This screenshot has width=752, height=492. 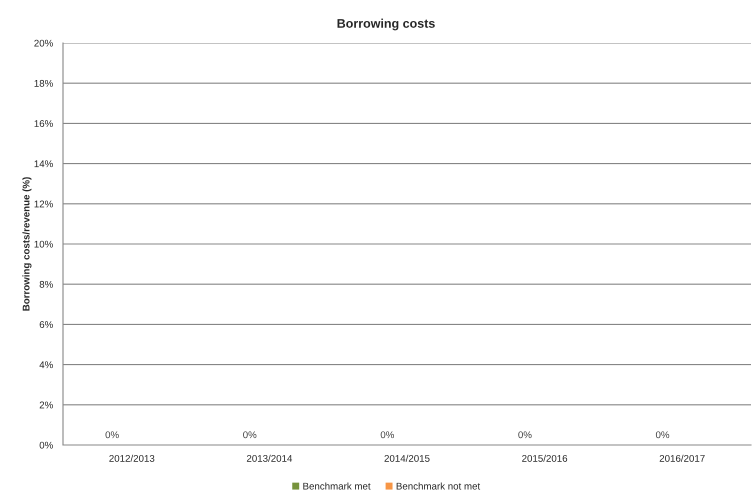 I want to click on y-tick-label: 10%, so click(x=43, y=244).